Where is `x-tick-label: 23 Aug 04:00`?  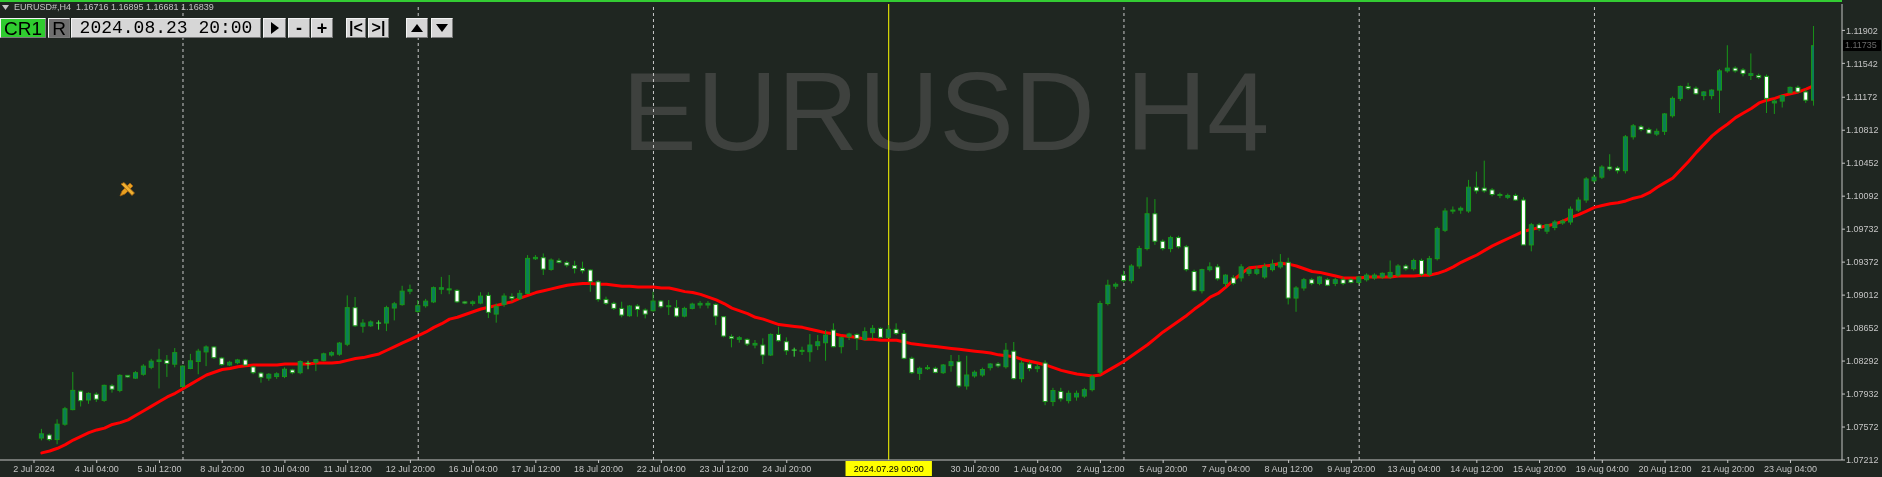 x-tick-label: 23 Aug 04:00 is located at coordinates (1790, 469).